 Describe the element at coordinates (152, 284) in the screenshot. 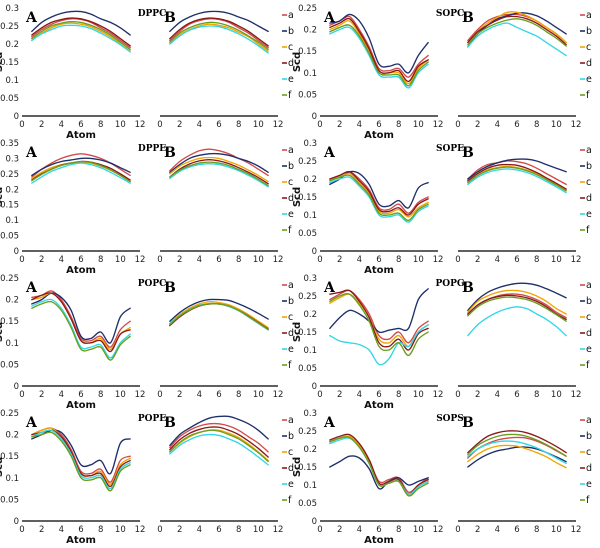

I see `chart-title: POPC` at that location.